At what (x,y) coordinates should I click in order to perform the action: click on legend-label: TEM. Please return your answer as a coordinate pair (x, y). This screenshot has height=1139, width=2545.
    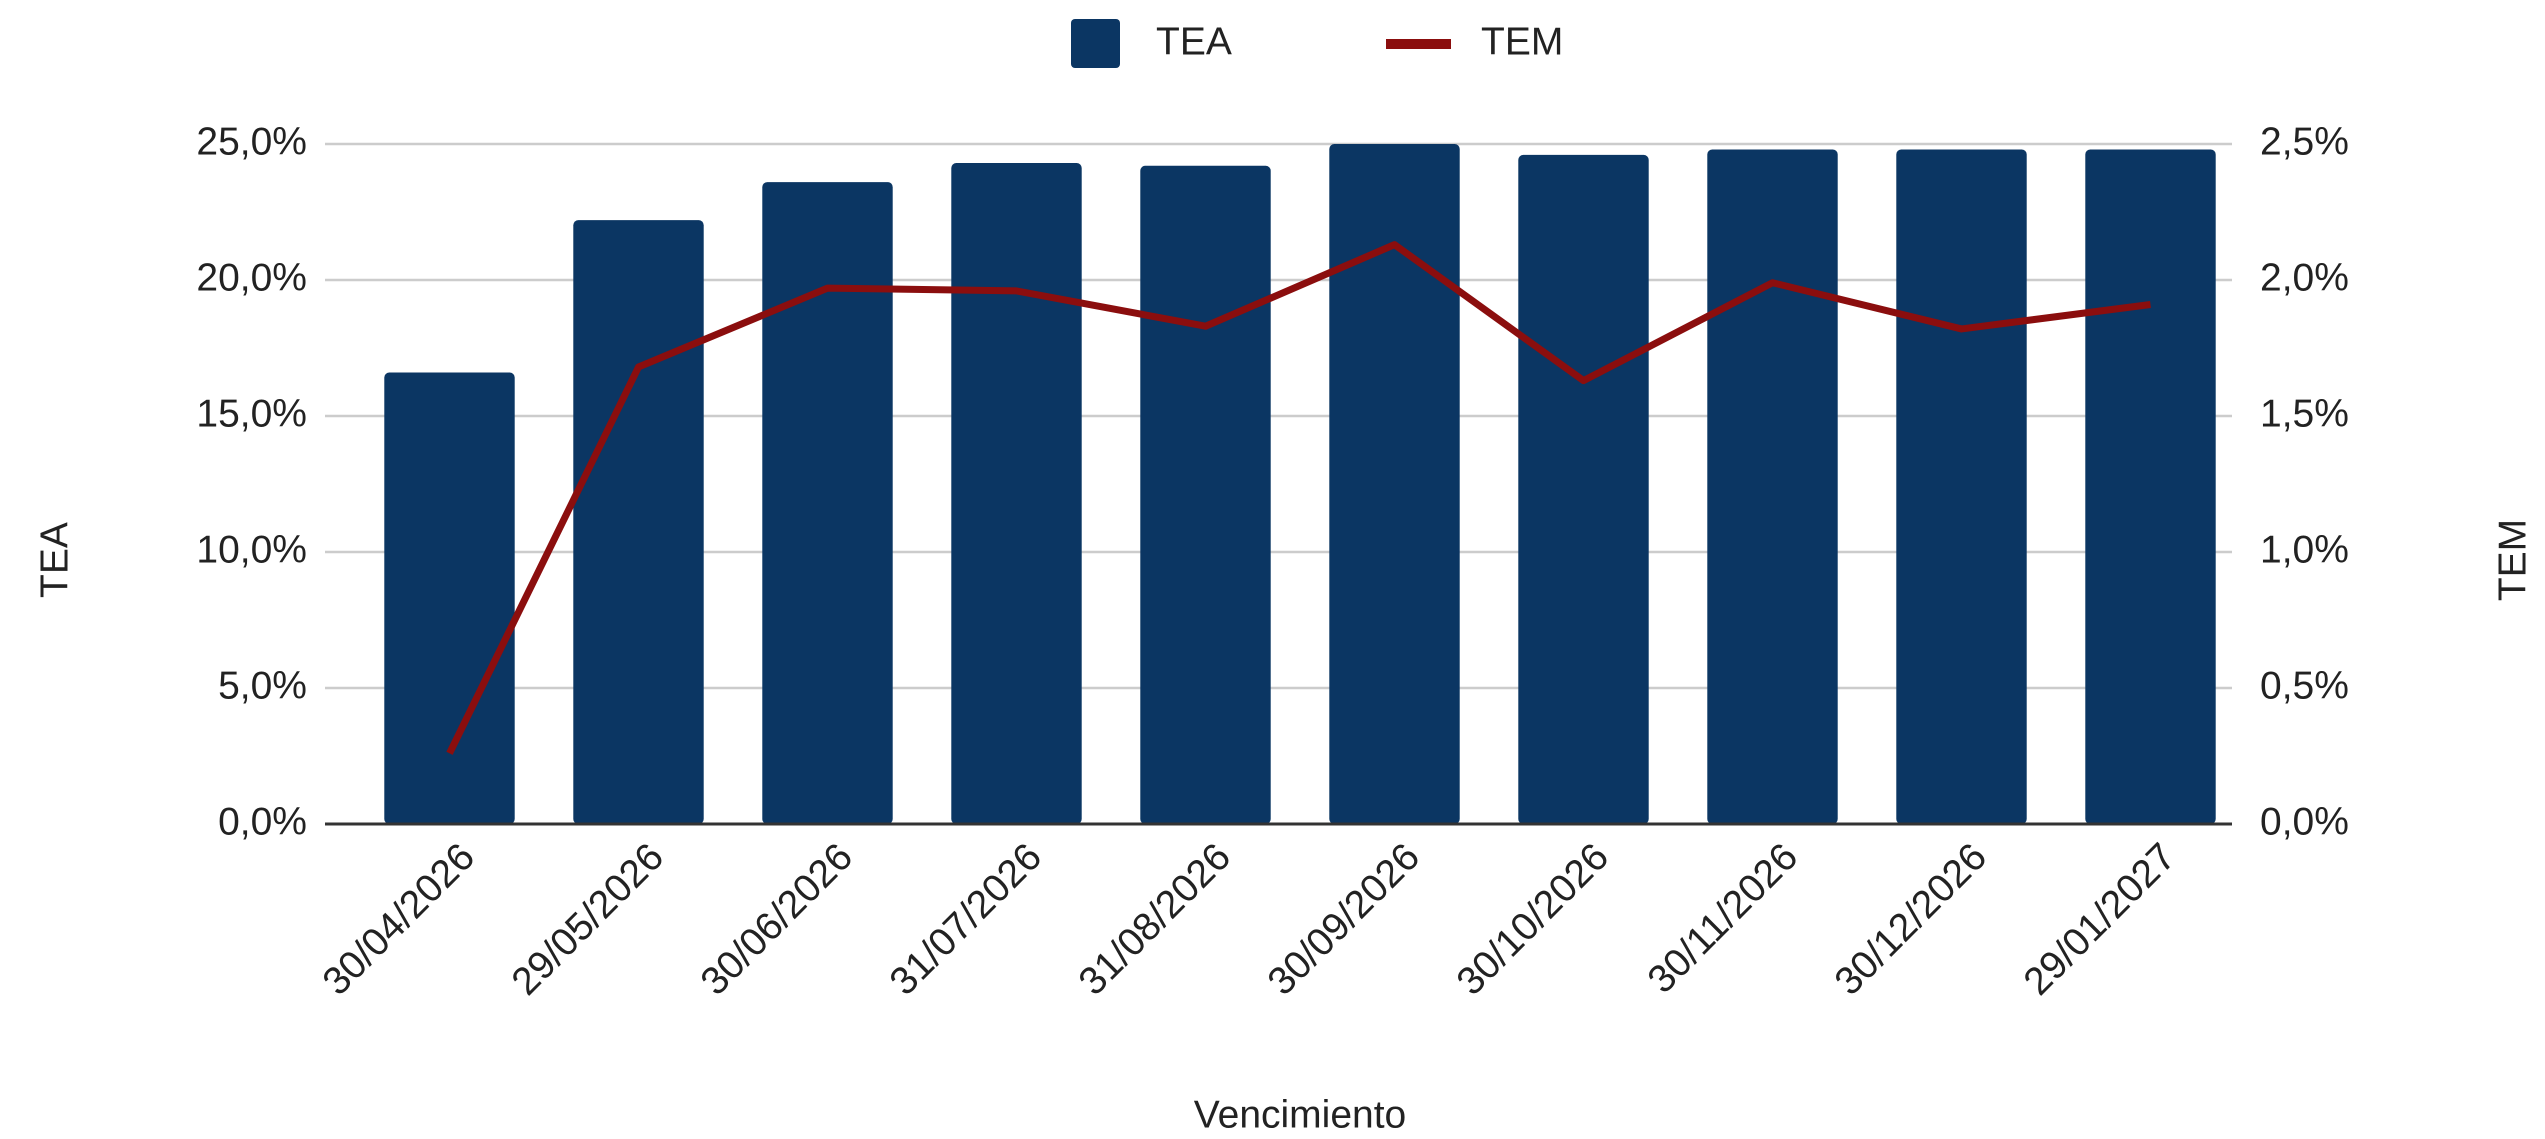
    Looking at the image, I should click on (1522, 41).